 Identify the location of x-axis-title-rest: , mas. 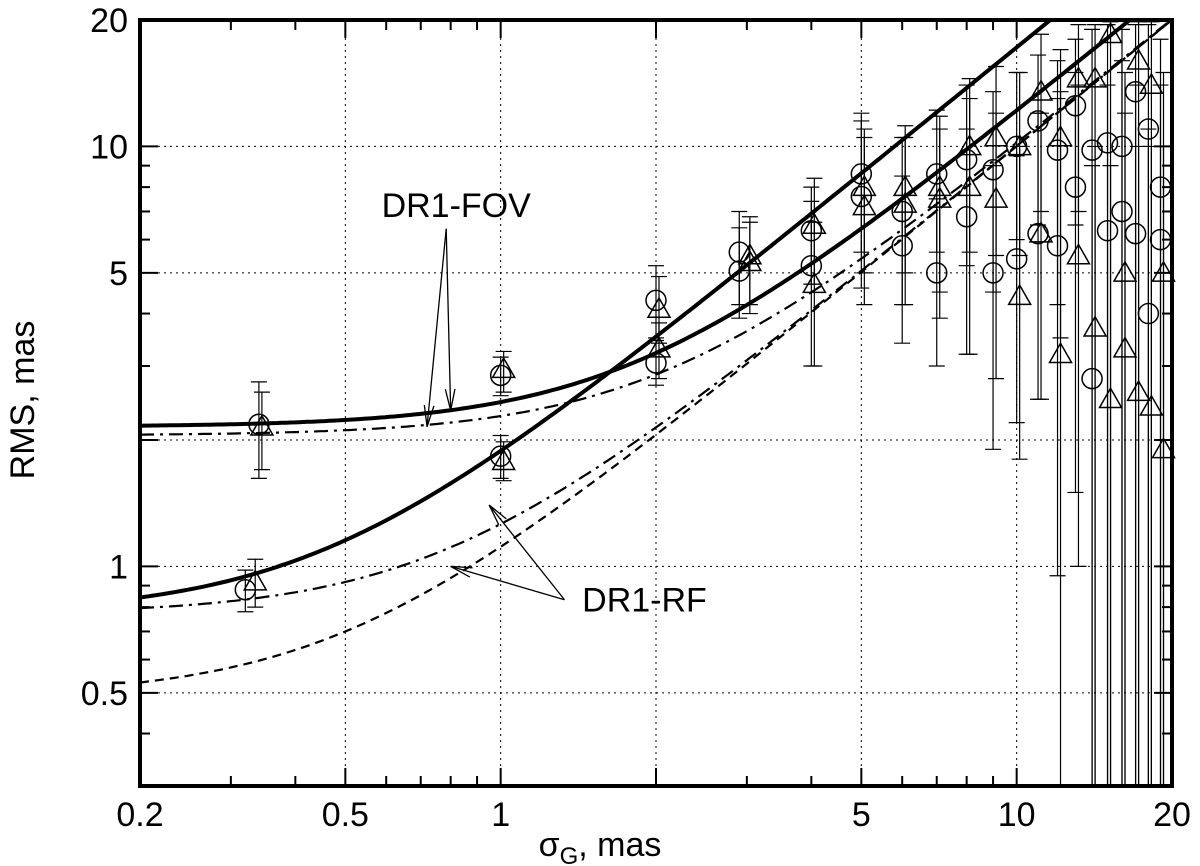
(619, 845).